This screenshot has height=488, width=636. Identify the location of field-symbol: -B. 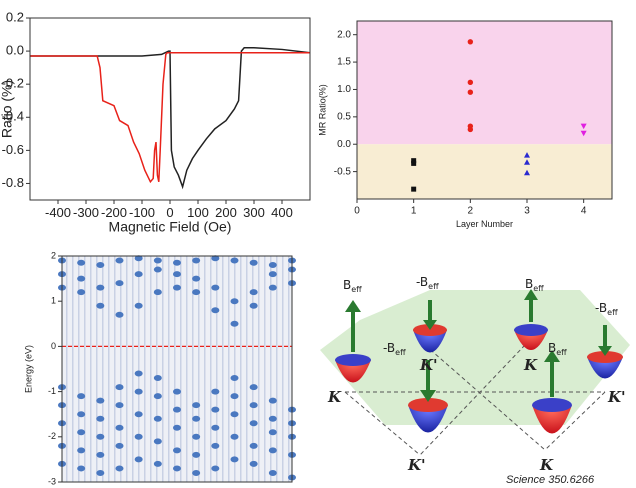
(422, 282).